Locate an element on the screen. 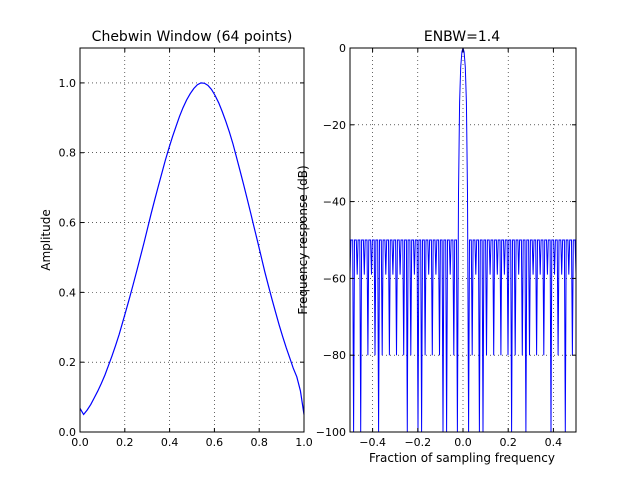 The width and height of the screenshot is (640, 480). left-x-tick-label: 0.2 is located at coordinates (125, 442).